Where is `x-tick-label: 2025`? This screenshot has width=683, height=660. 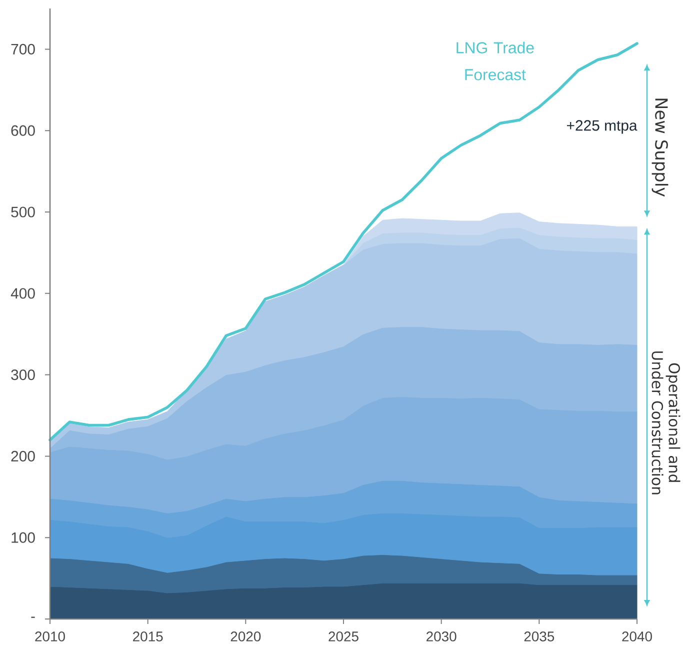 x-tick-label: 2025 is located at coordinates (343, 637).